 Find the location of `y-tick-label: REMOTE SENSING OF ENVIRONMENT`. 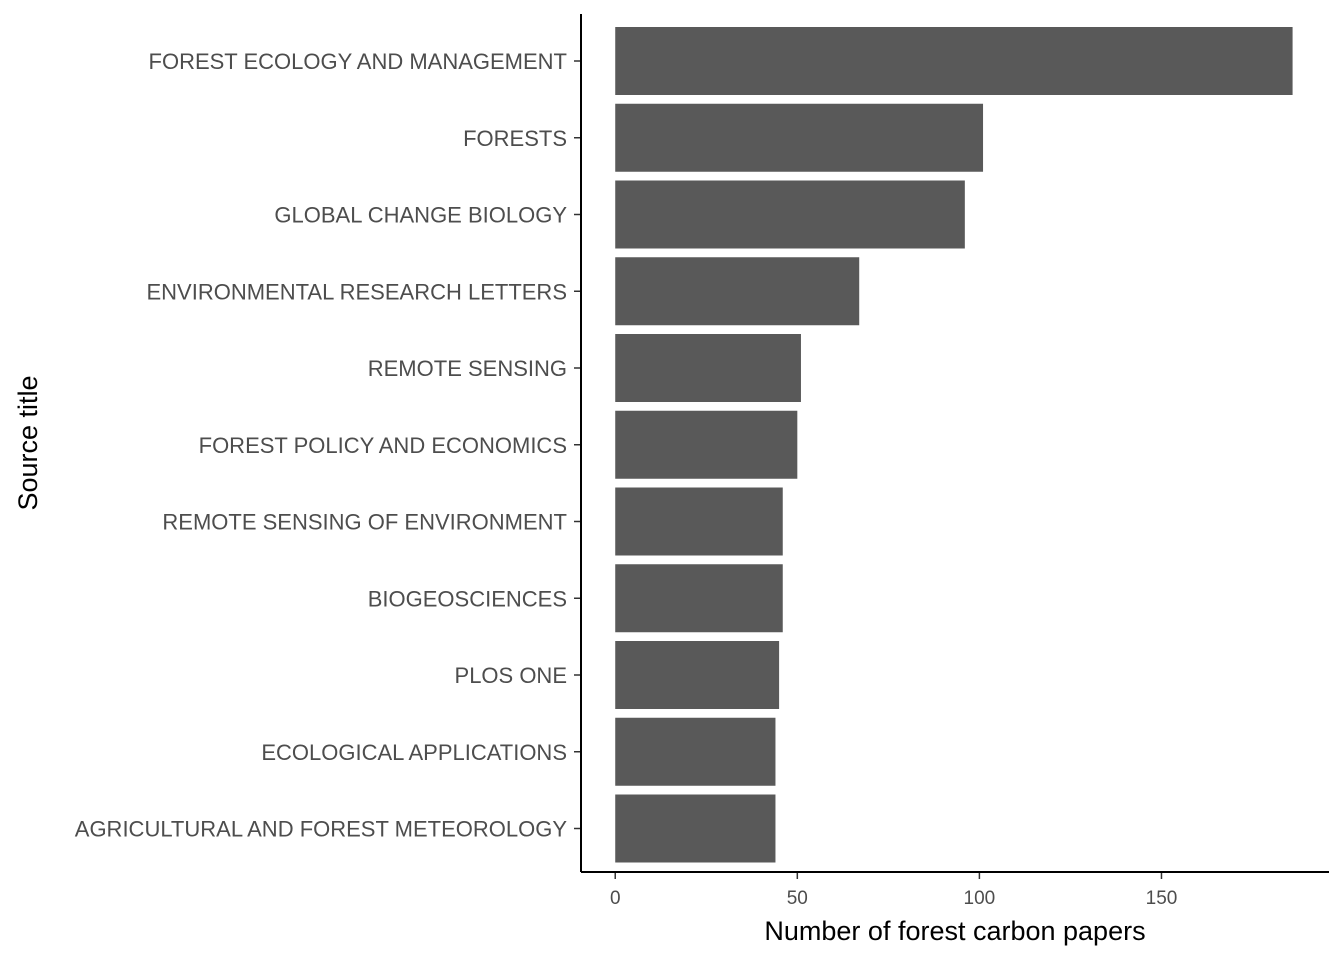

y-tick-label: REMOTE SENSING OF ENVIRONMENT is located at coordinates (364, 522).